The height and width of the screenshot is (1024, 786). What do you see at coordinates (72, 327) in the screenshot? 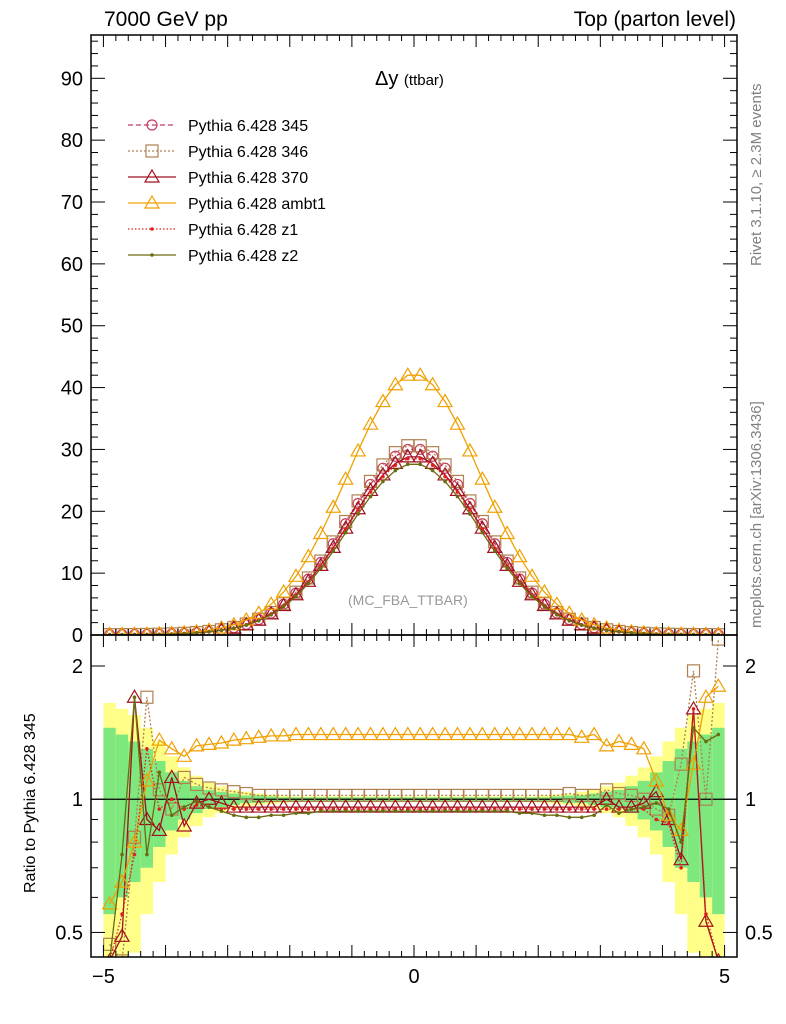
I see `y-tick-label: 50` at bounding box center [72, 327].